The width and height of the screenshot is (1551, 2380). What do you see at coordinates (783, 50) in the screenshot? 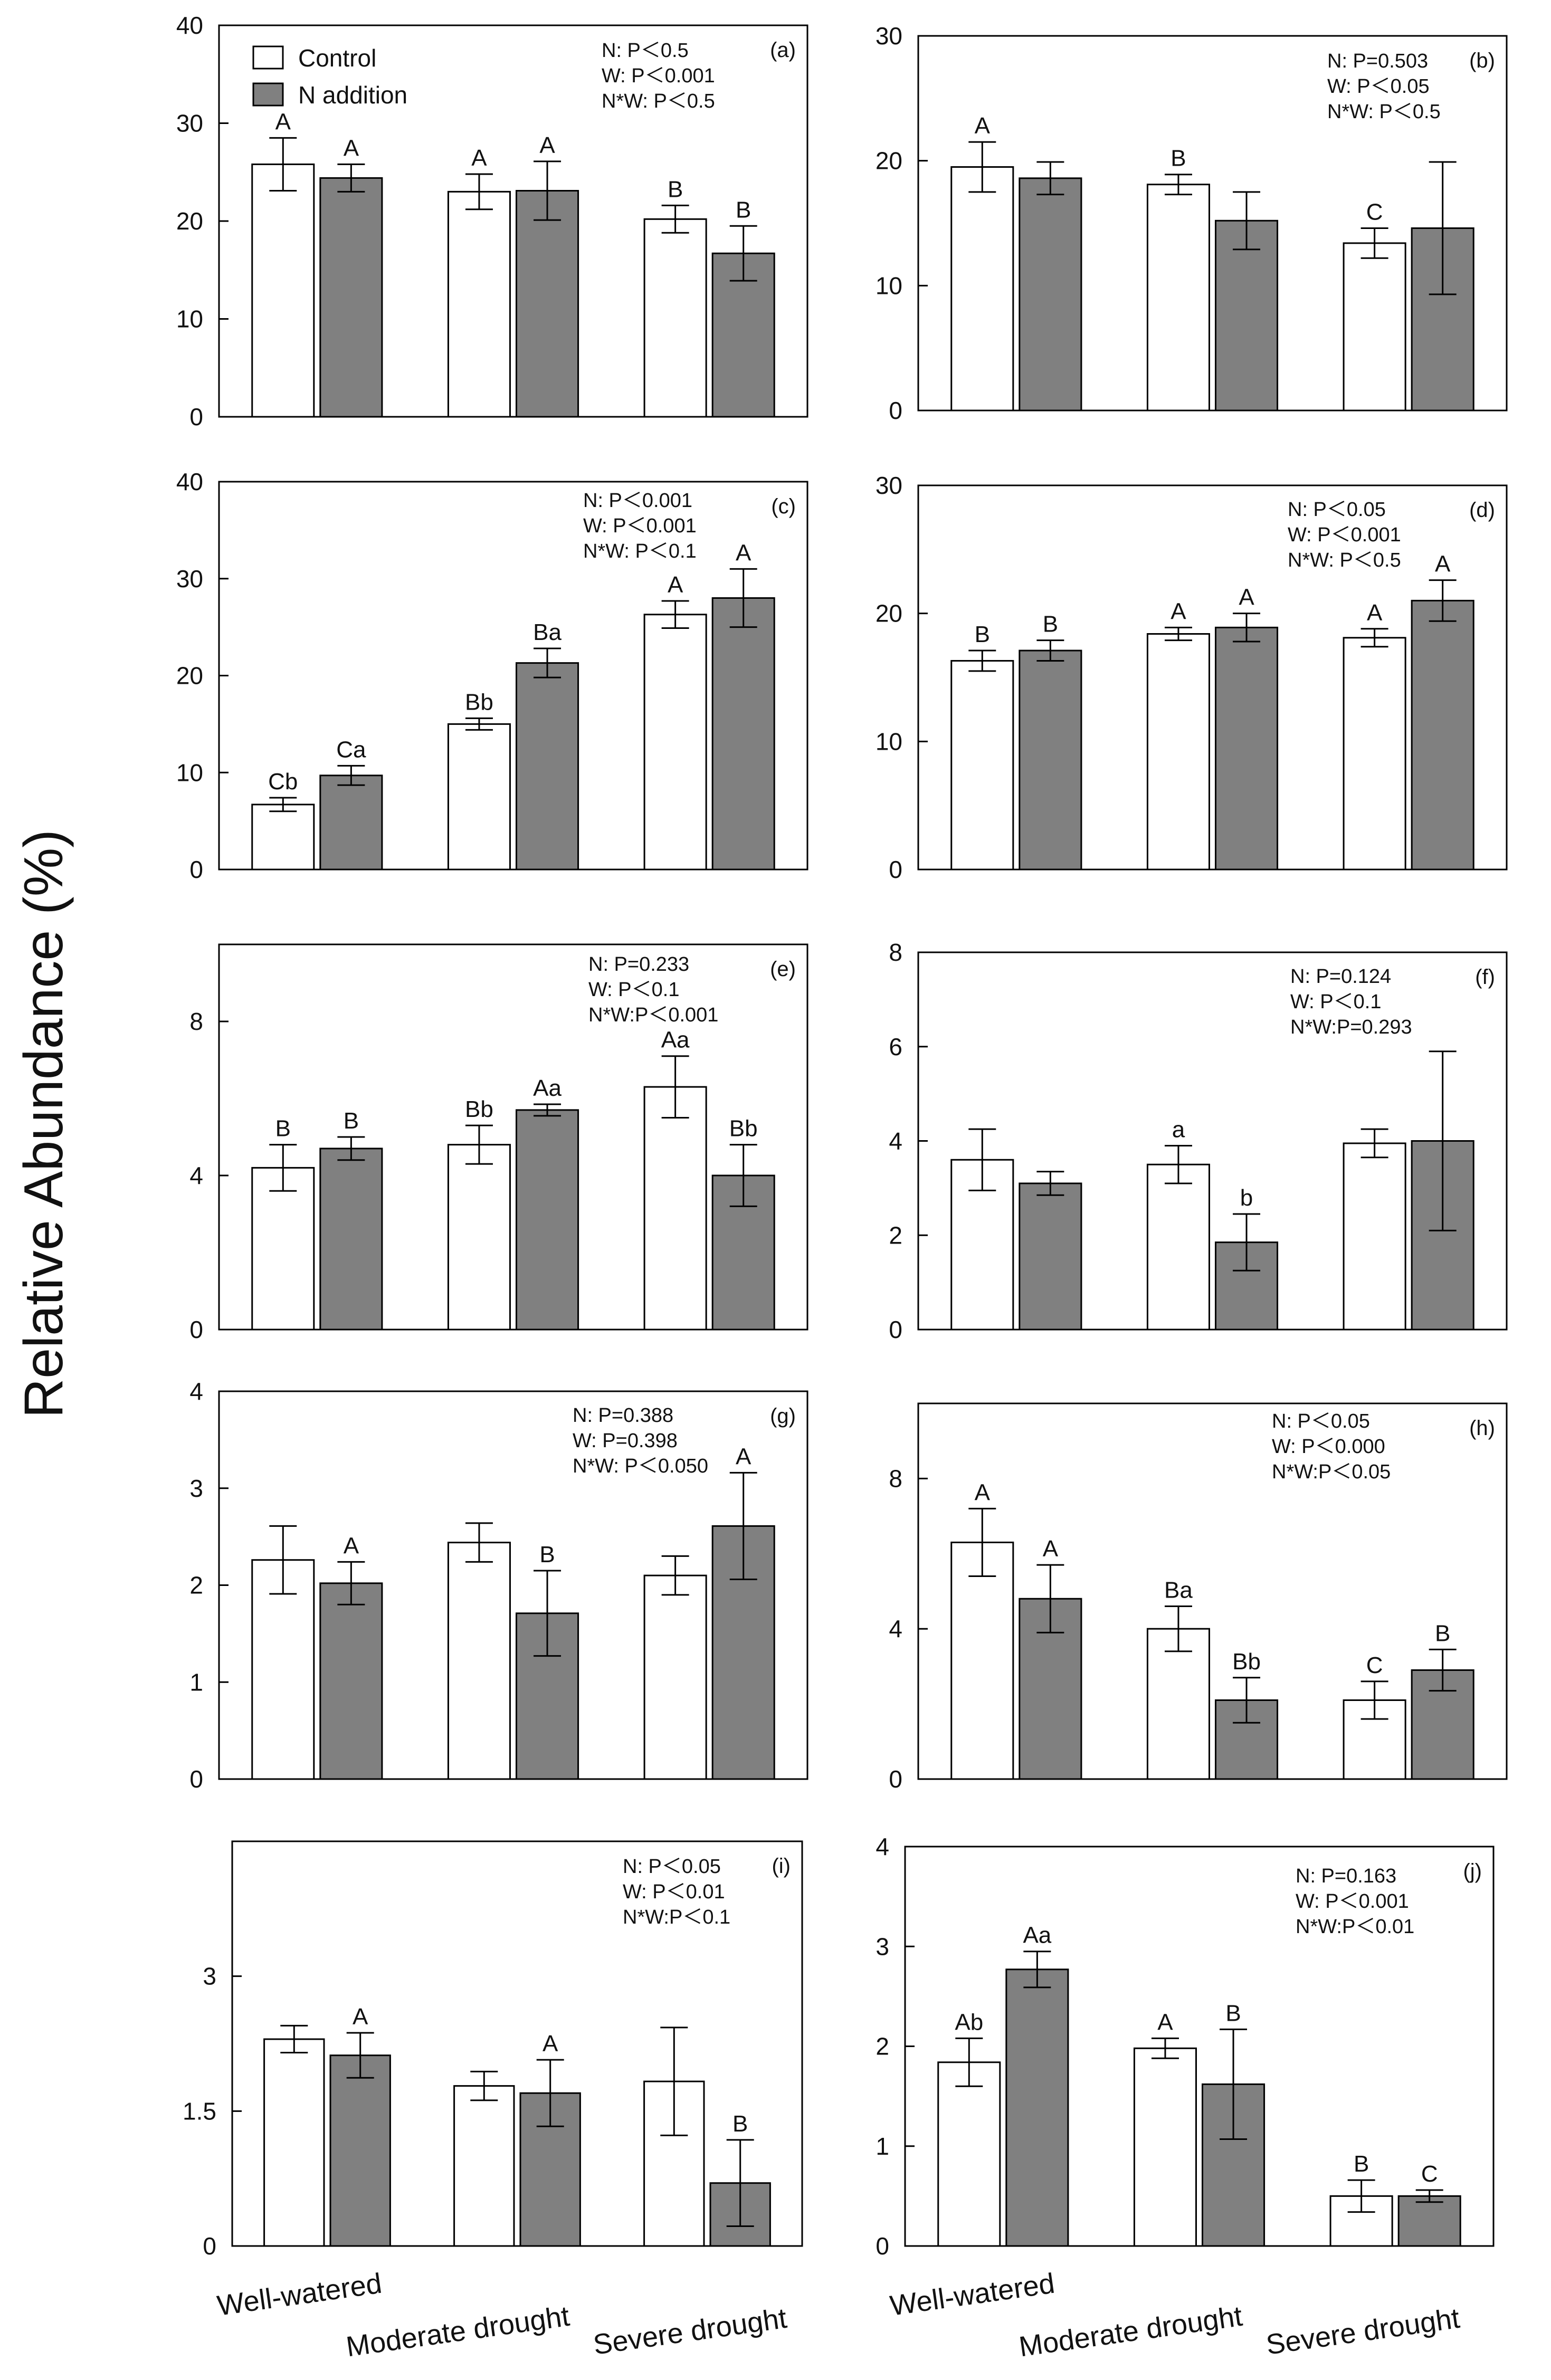
I see `panel-letter: (a)` at bounding box center [783, 50].